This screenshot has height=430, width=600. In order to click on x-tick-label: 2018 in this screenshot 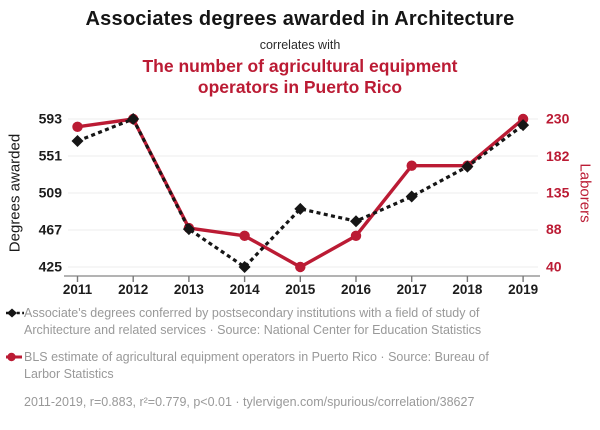, I will do `click(467, 289)`.